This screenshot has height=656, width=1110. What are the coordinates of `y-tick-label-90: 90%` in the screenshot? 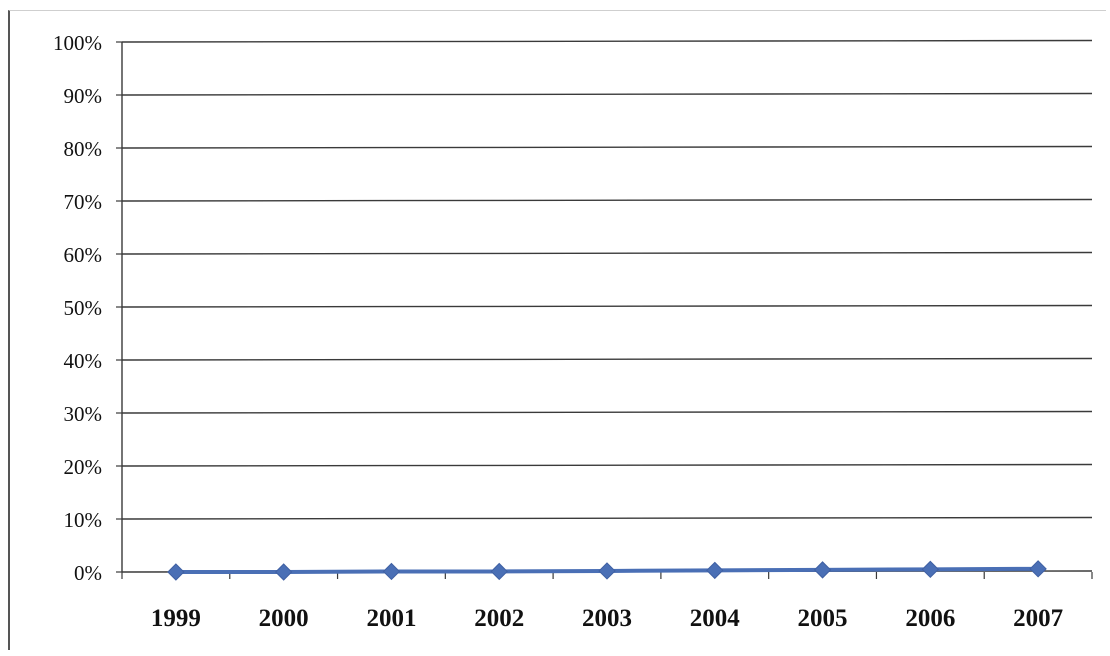 It's located at (83, 96).